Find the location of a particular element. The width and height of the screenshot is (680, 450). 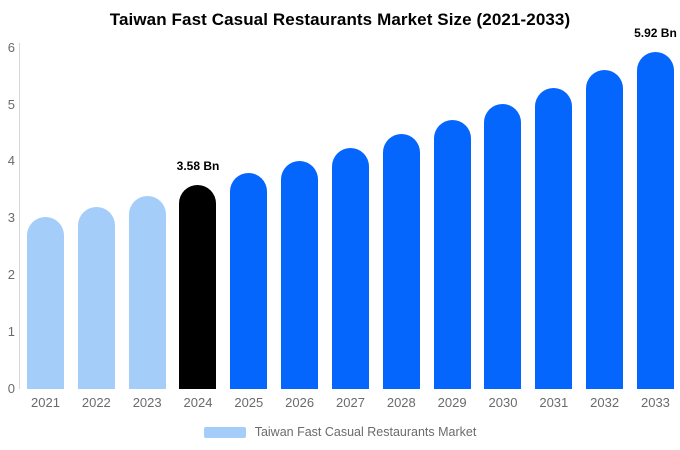

bar-2032 is located at coordinates (605, 229).